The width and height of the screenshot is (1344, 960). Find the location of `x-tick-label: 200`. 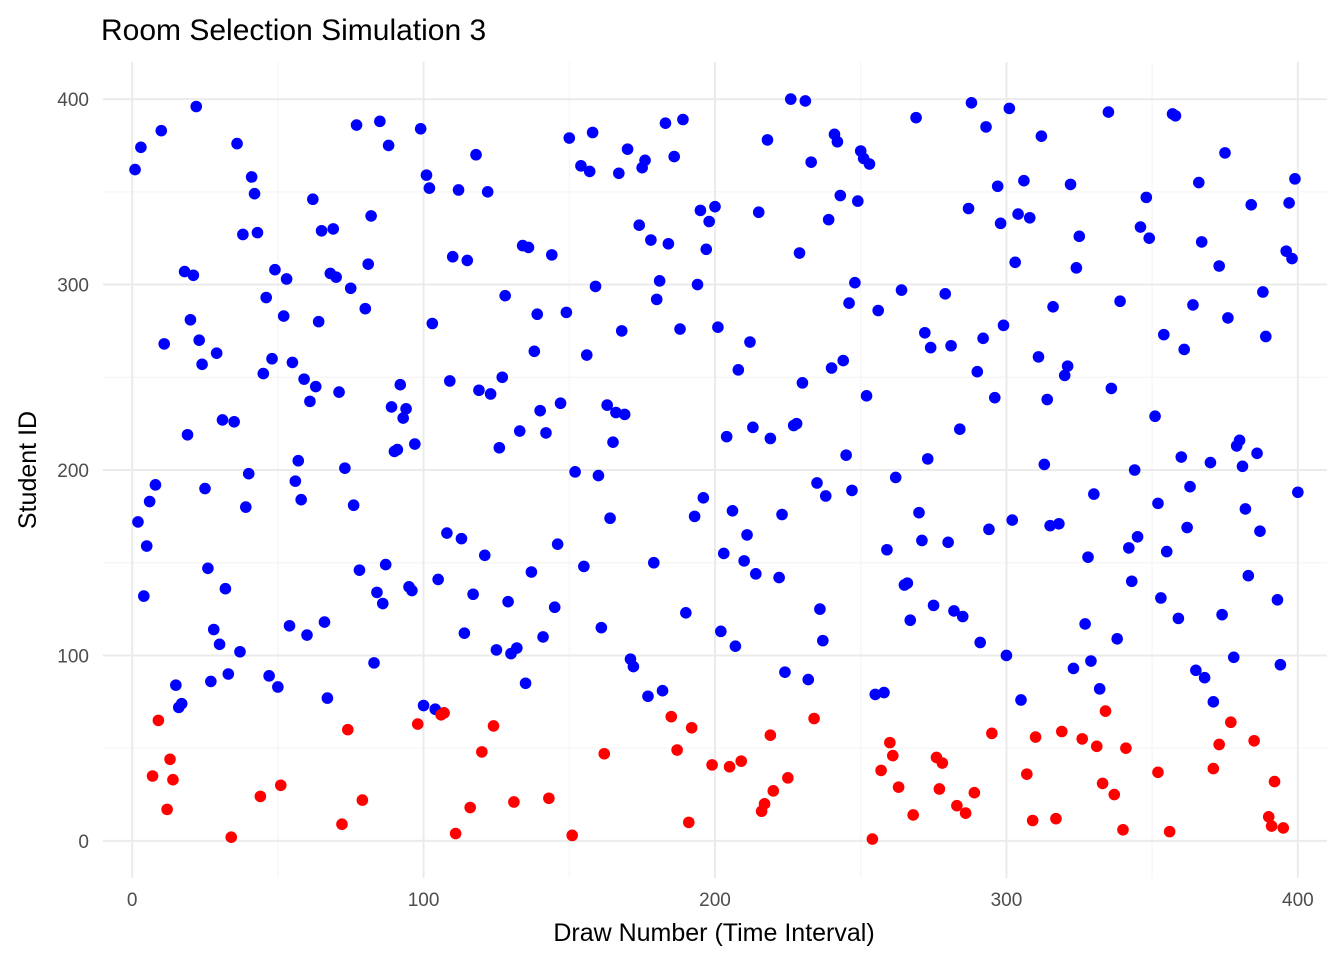

x-tick-label: 200 is located at coordinates (715, 900).